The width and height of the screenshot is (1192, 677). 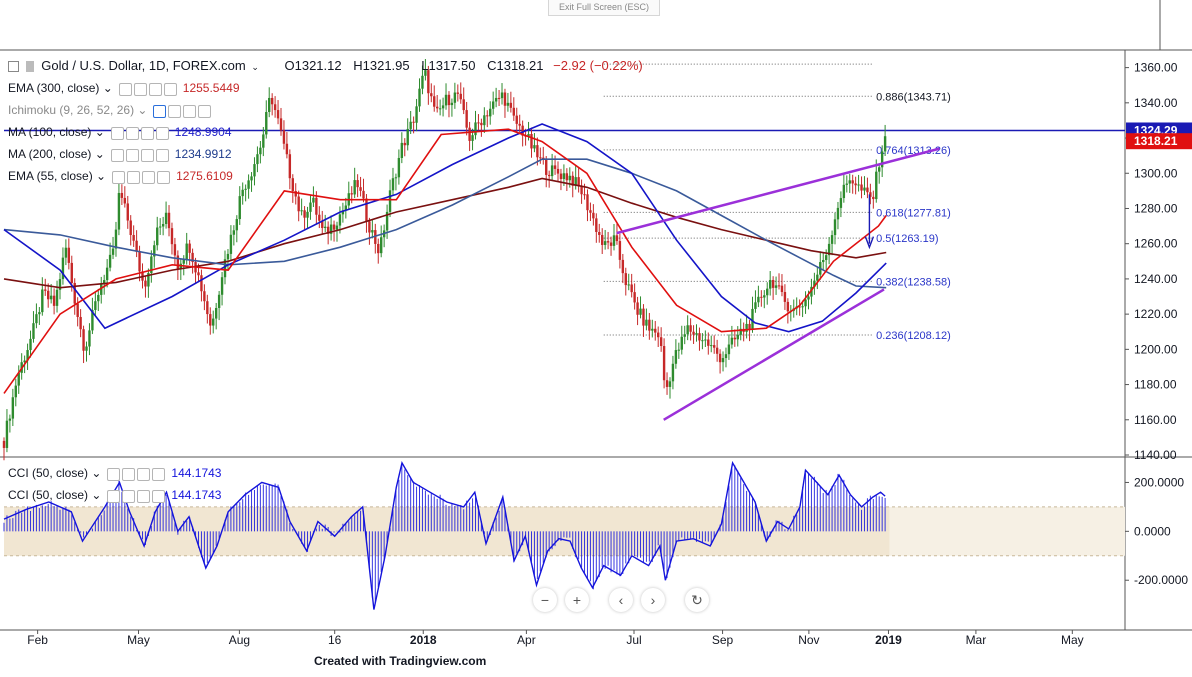 What do you see at coordinates (255, 67) in the screenshot?
I see `chevron-down-icon: ⌄` at bounding box center [255, 67].